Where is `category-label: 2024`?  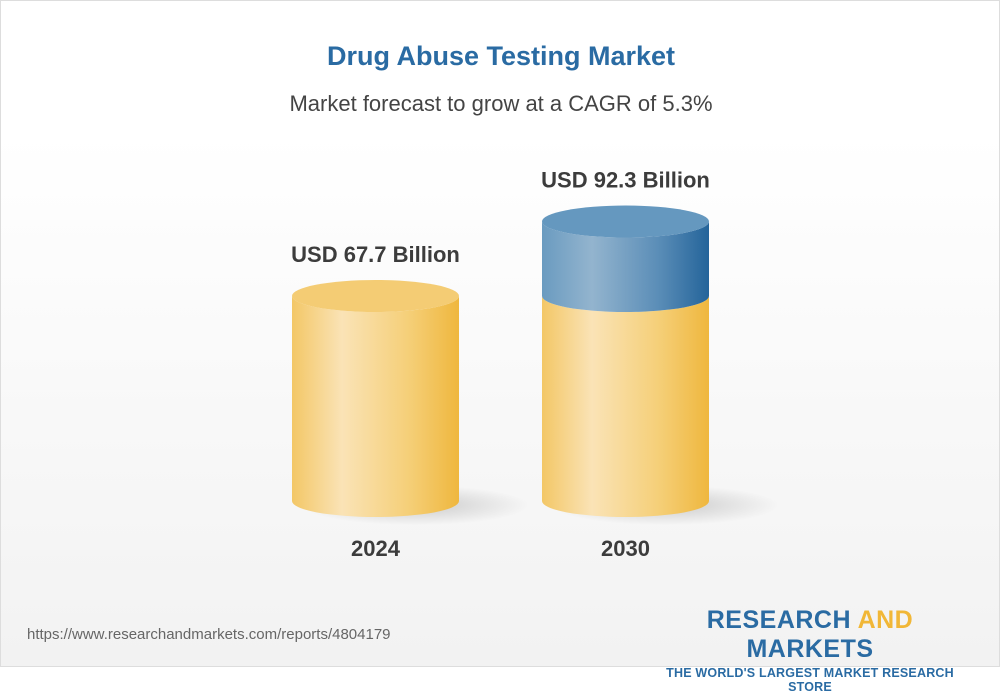 category-label: 2024 is located at coordinates (376, 548).